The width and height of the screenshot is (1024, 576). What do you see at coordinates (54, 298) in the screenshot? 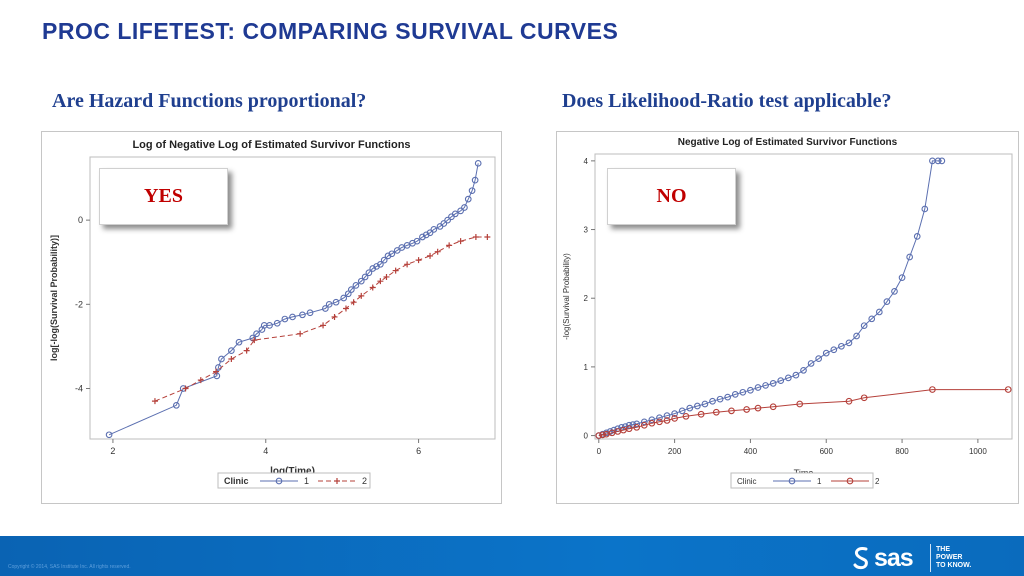
I see `y-axis-label: log[-log(Survival Probability)]` at bounding box center [54, 298].